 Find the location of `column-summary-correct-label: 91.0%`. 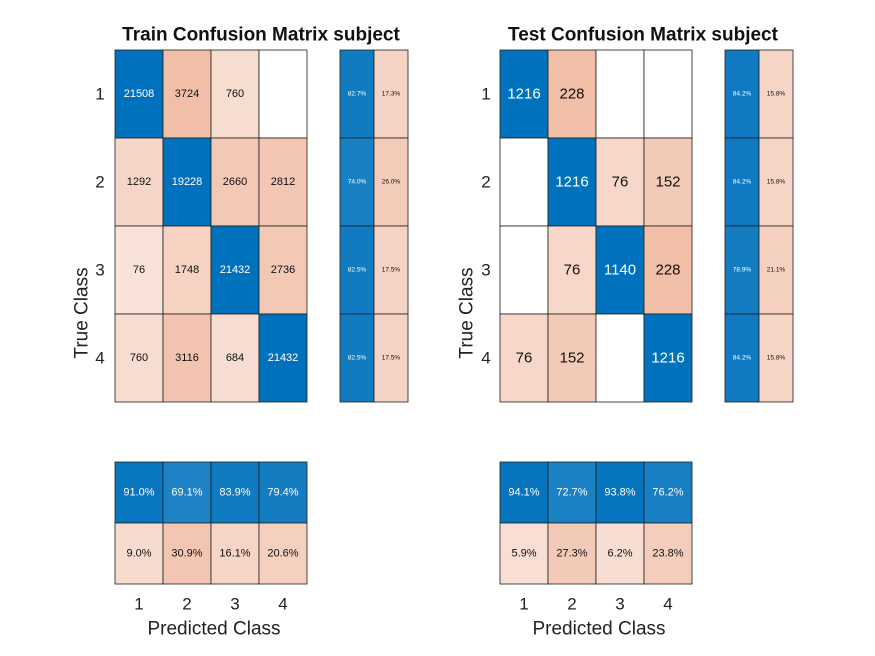

column-summary-correct-label: 91.0% is located at coordinates (138, 493).